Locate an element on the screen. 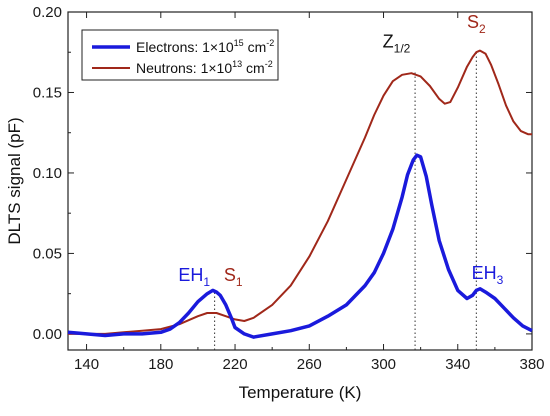 This screenshot has height=416, width=550. annotation-z12: Z1/2 is located at coordinates (397, 43).